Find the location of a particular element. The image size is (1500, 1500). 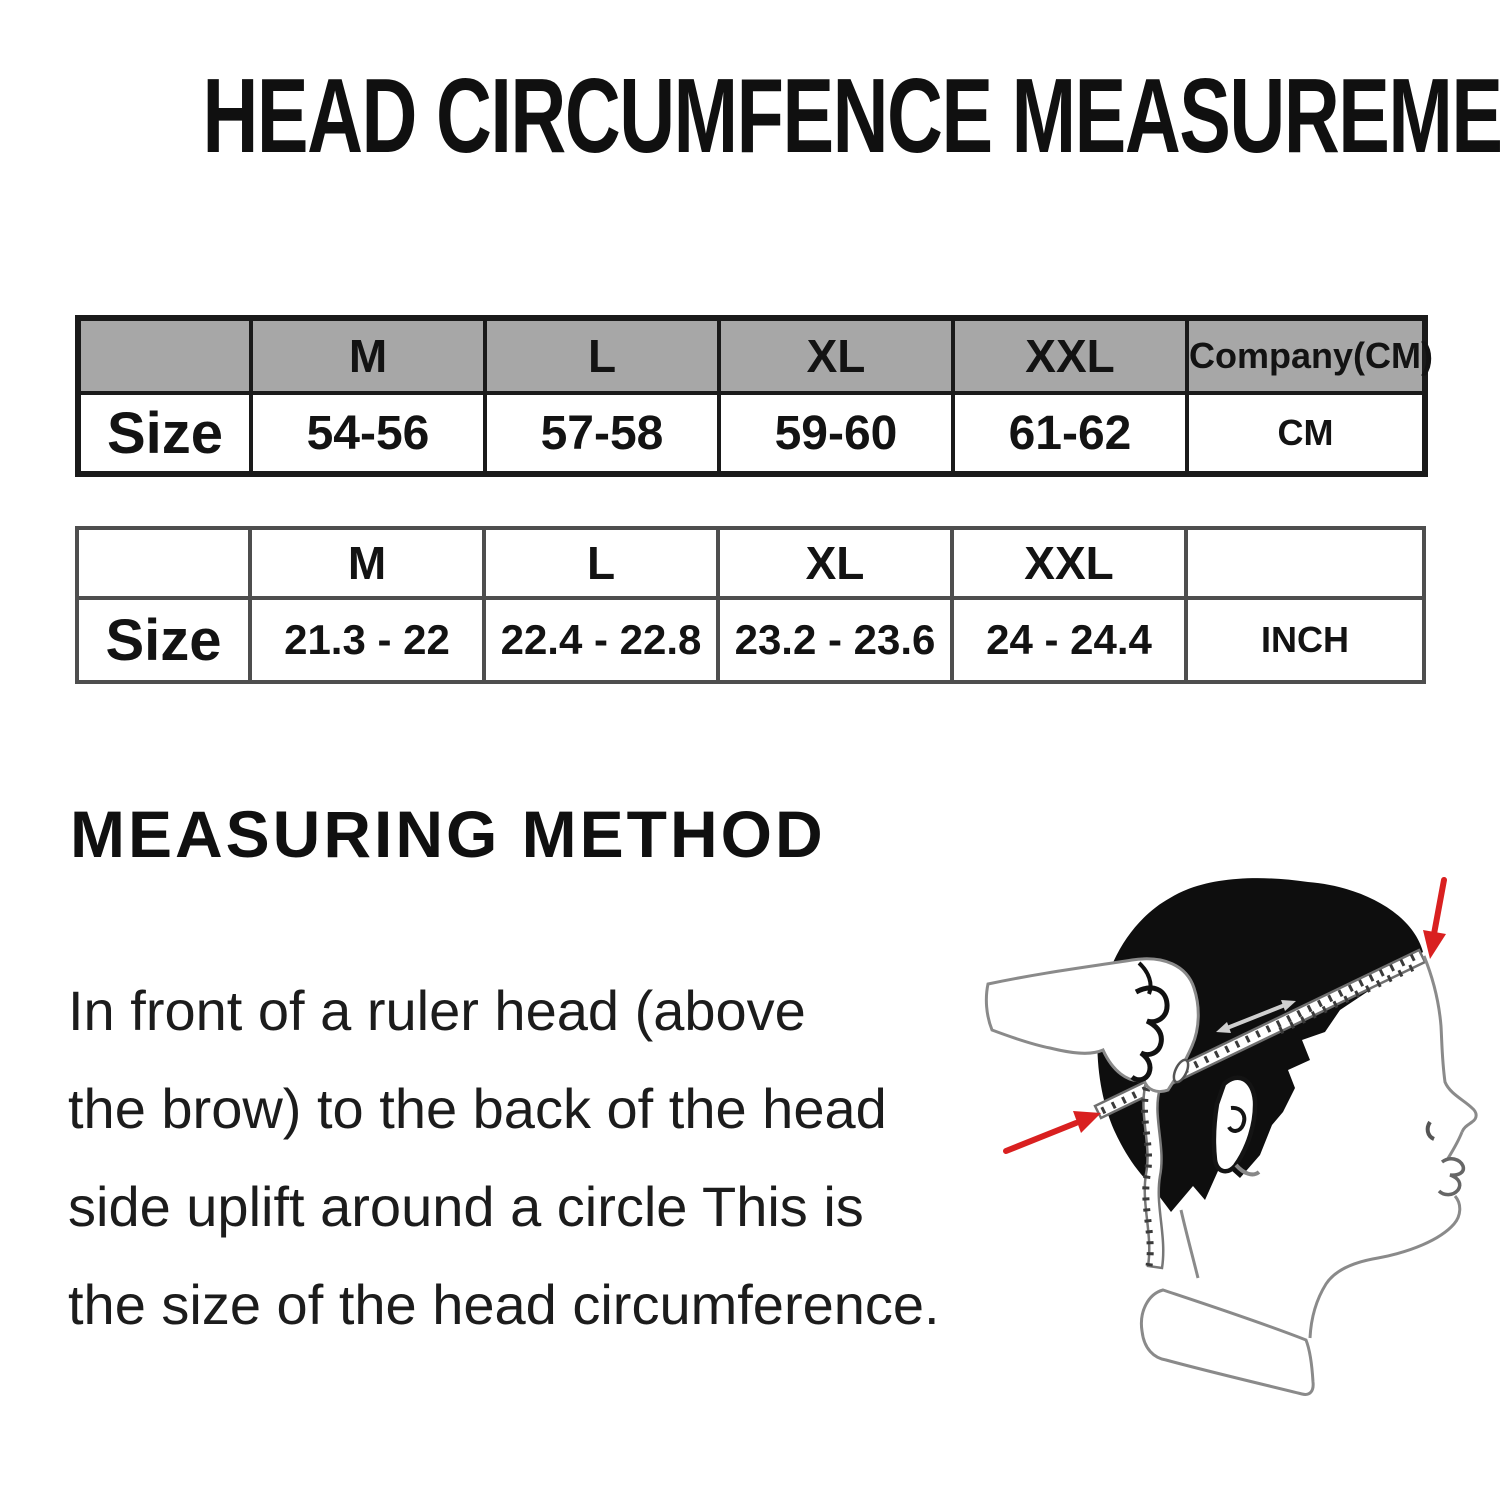

instruction-line: the brow) to the back of the head is located at coordinates (477, 1108).